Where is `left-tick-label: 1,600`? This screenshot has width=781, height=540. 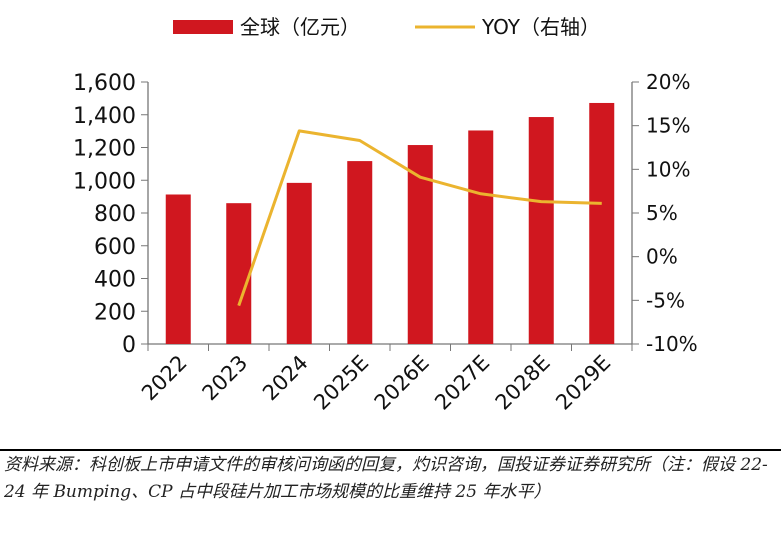 left-tick-label: 1,600 is located at coordinates (104, 83).